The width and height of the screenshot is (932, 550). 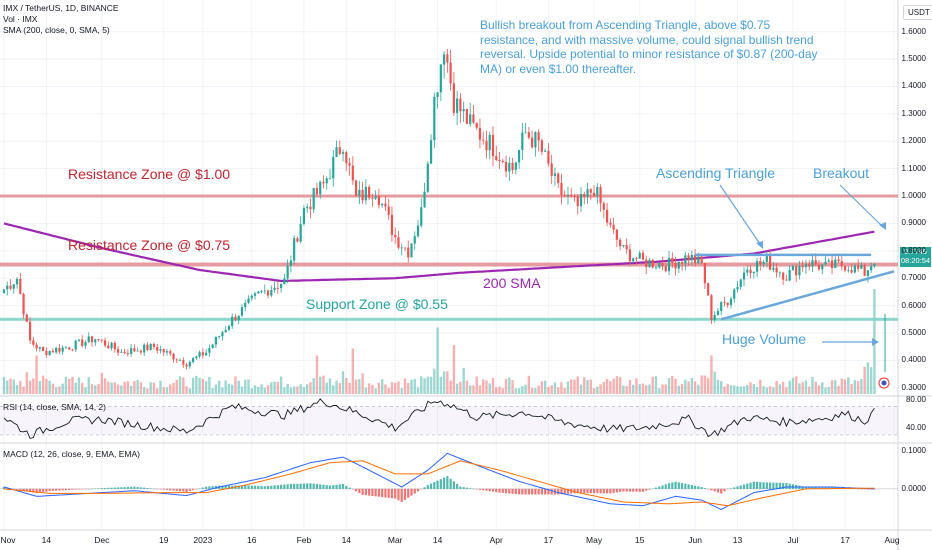 I want to click on resistance-1-label: Resistance Zone @ $1.00, so click(x=149, y=174).